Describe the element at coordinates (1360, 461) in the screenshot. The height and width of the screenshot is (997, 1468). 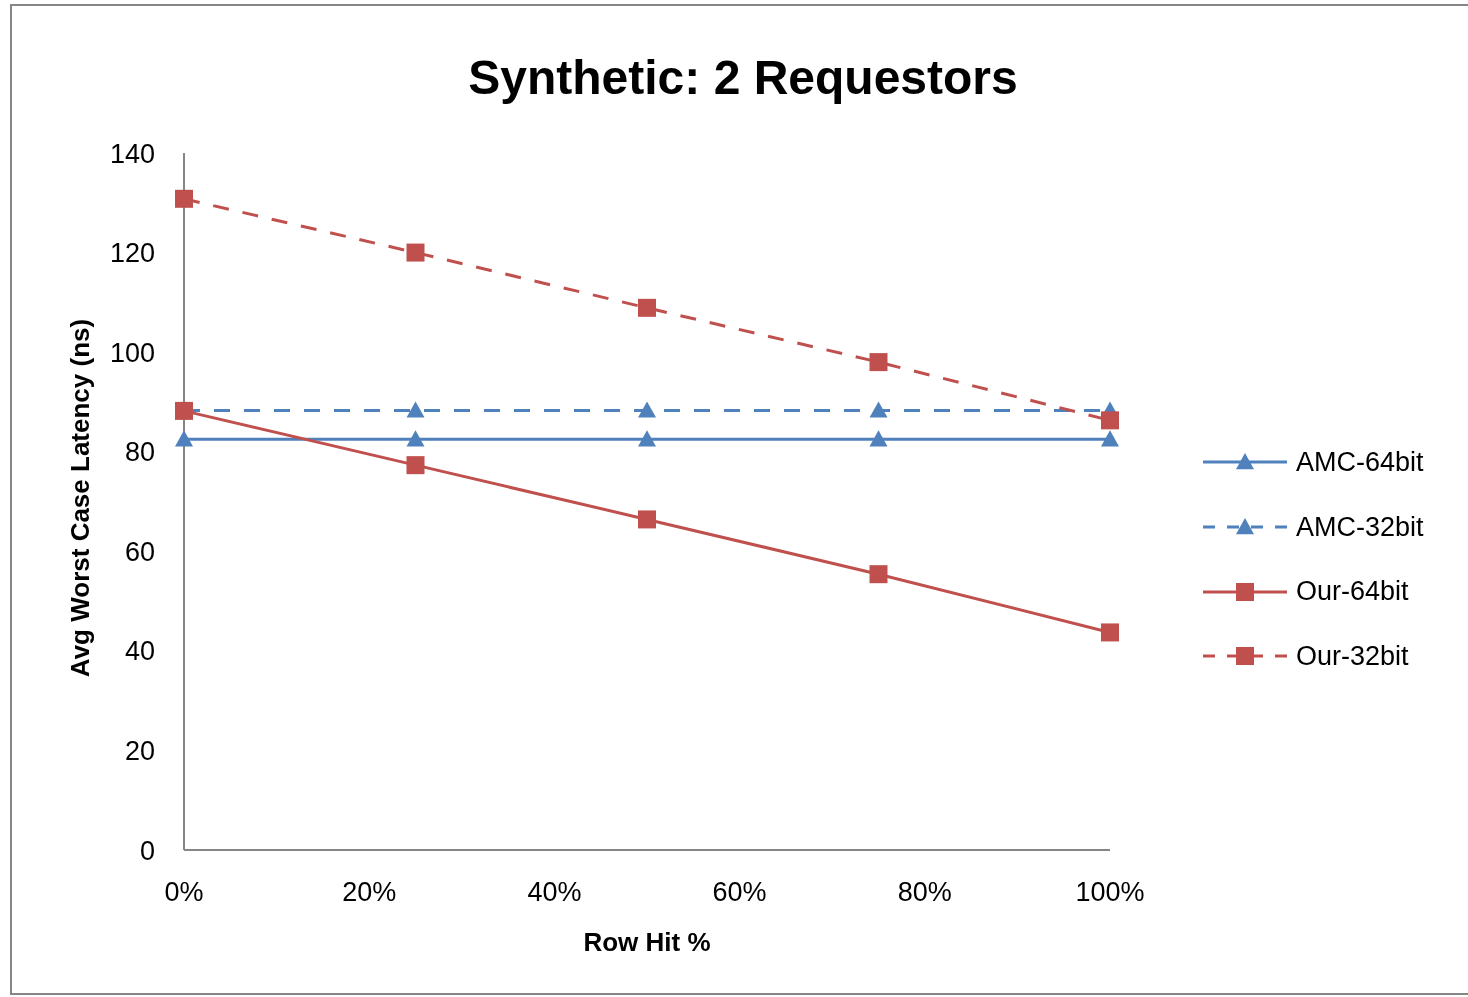
I see `legend-label: AMC-64bit` at that location.